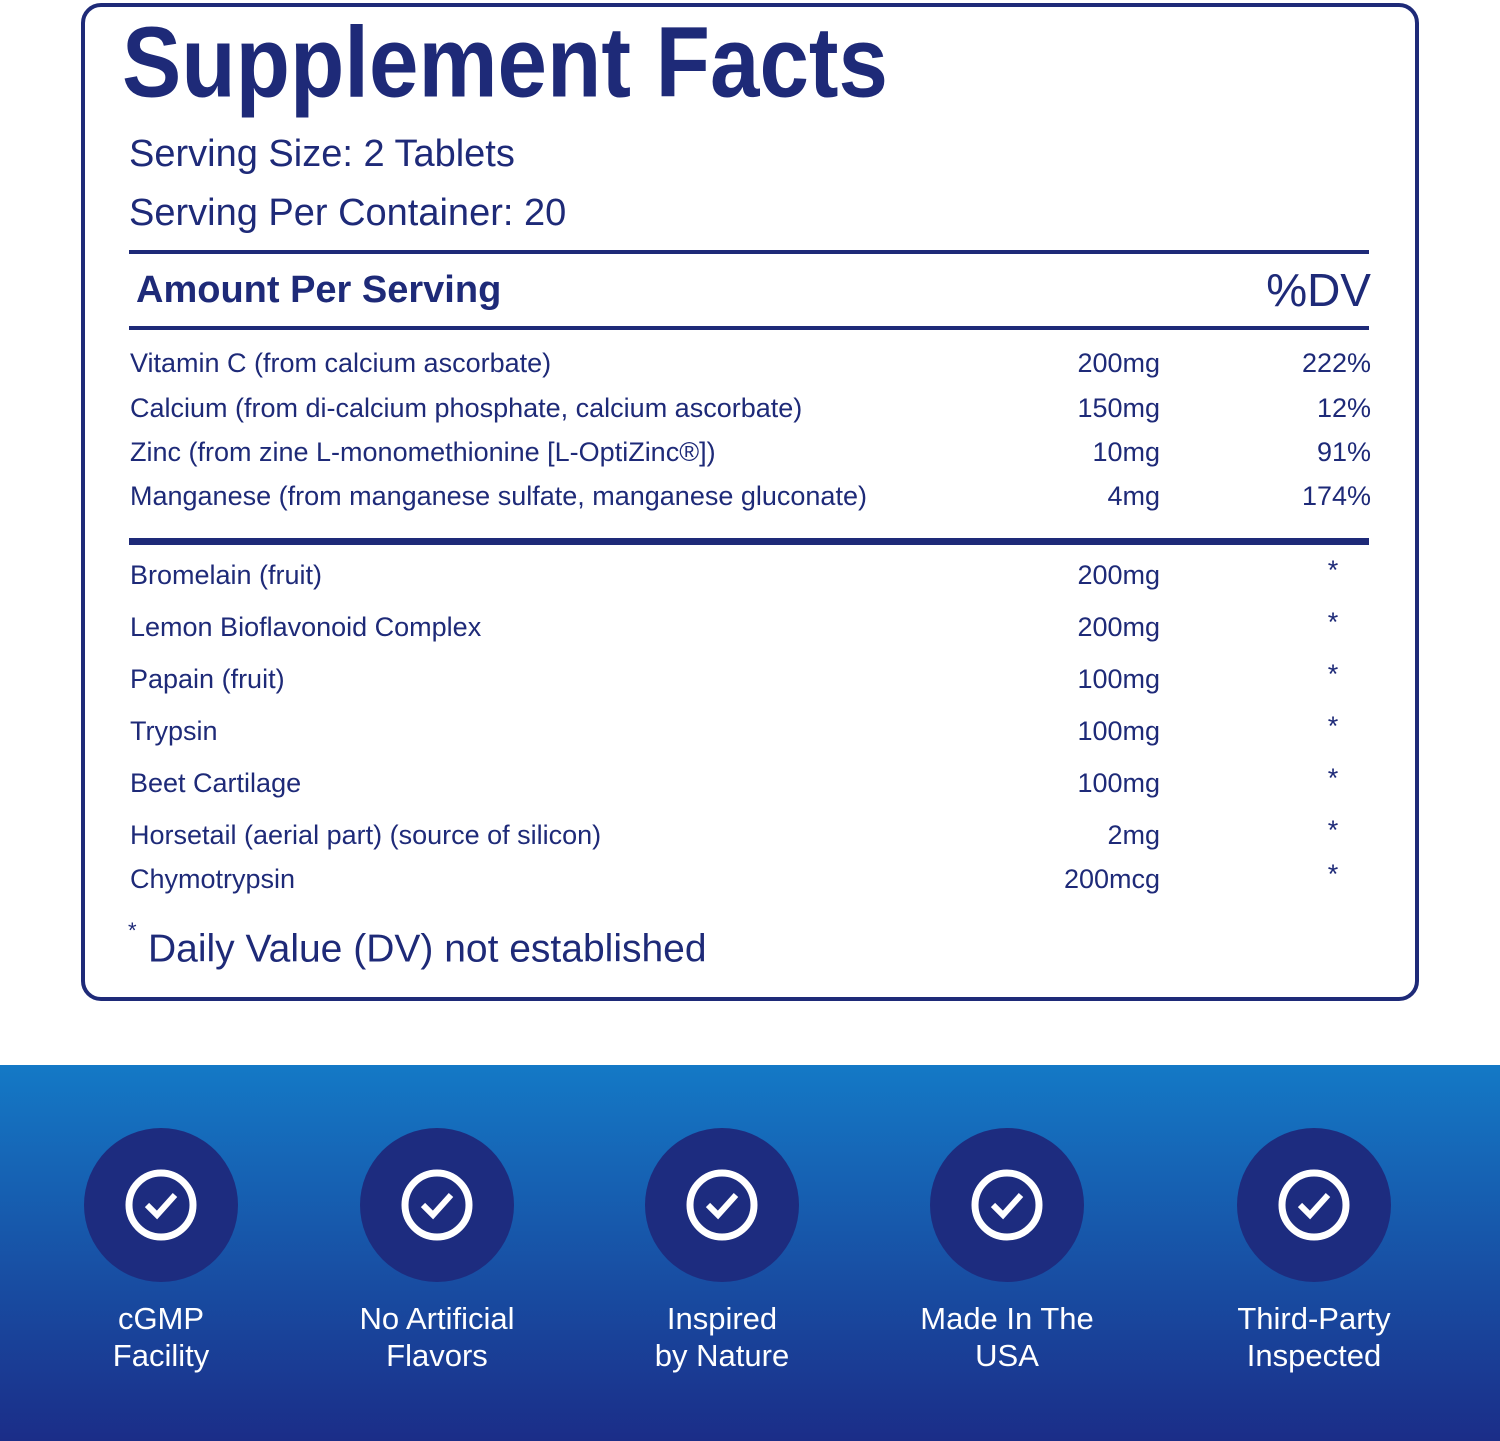 The width and height of the screenshot is (1500, 1441). What do you see at coordinates (1314, 1318) in the screenshot?
I see `badge-label: Third-Party` at bounding box center [1314, 1318].